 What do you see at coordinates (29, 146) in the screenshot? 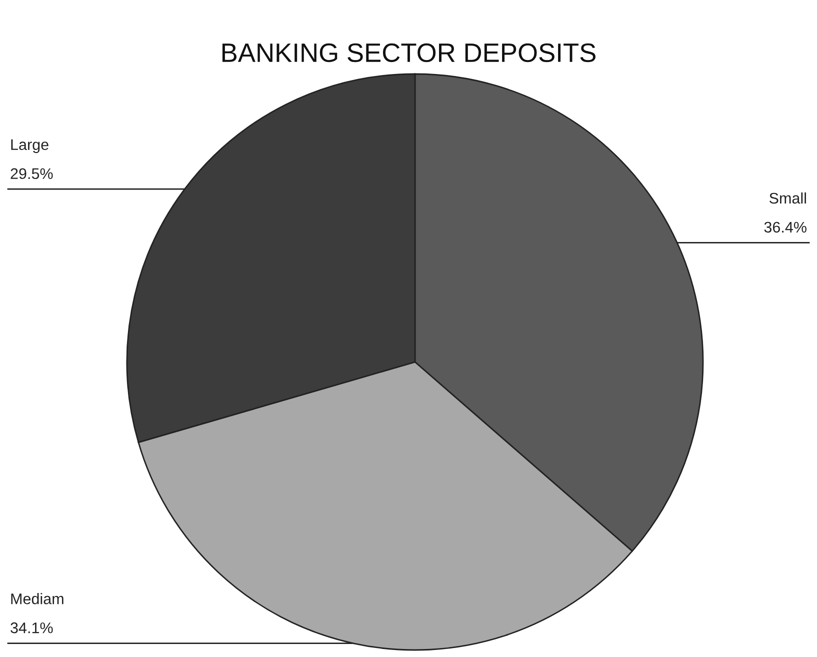
I see `slice-label: Large` at bounding box center [29, 146].